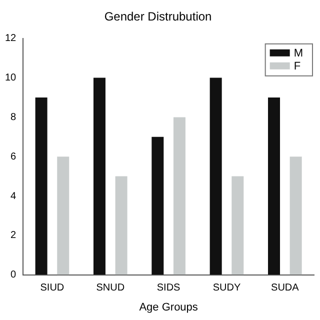 The height and width of the screenshot is (320, 320). Describe the element at coordinates (110, 288) in the screenshot. I see `x-tick-label: SNUD` at that location.